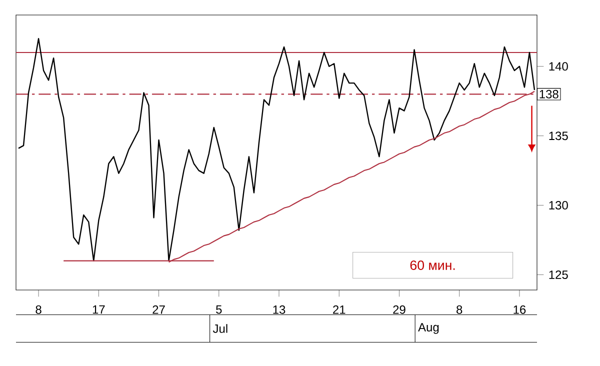  Describe the element at coordinates (558, 66) in the screenshot. I see `y-tick-label: 140` at that location.